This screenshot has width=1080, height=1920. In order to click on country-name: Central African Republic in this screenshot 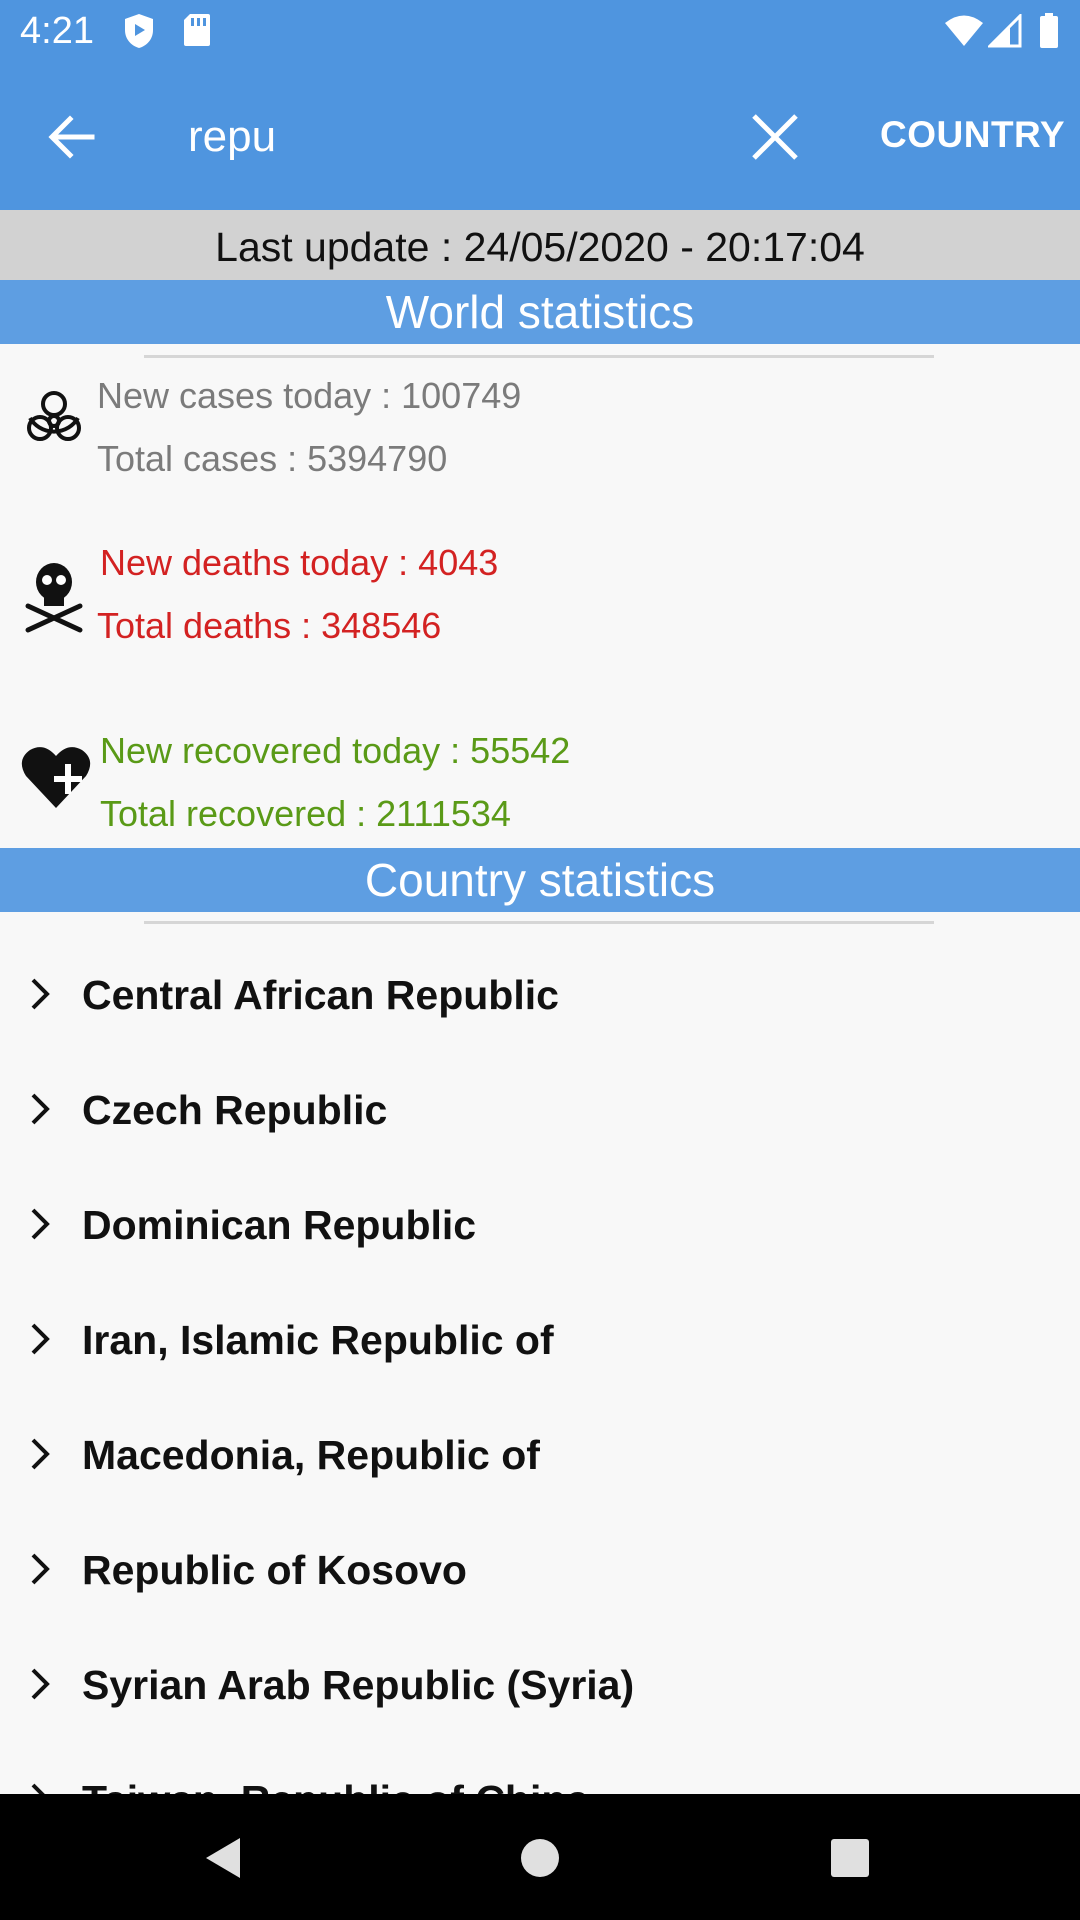, I will do `click(320, 995)`.